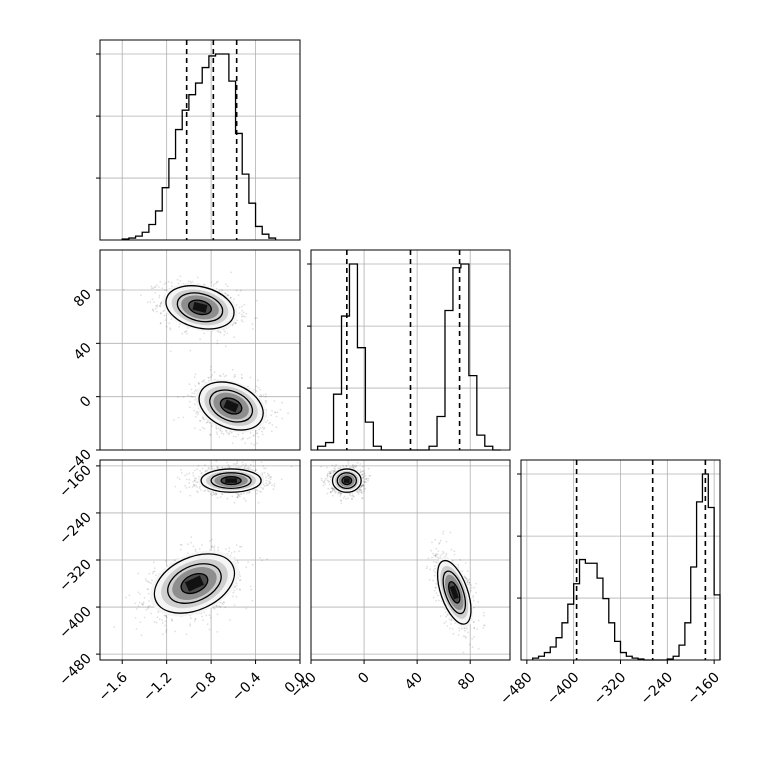 Image resolution: width=760 pixels, height=760 pixels. What do you see at coordinates (246, 686) in the screenshot?
I see `x-tick-label: −0.4` at bounding box center [246, 686].